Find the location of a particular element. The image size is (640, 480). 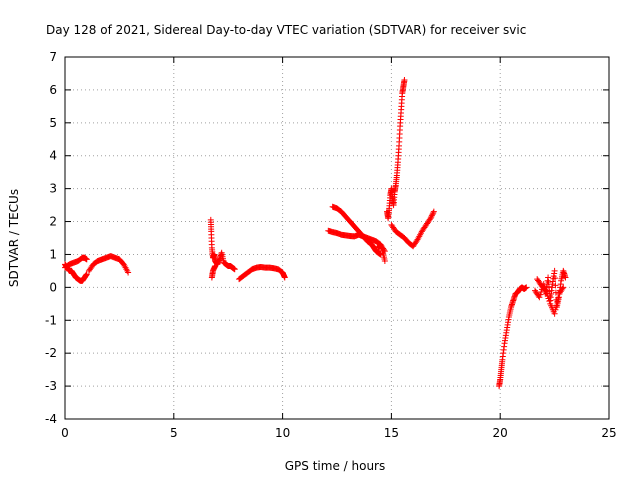

x-tick-label: 20 is located at coordinates (500, 433).